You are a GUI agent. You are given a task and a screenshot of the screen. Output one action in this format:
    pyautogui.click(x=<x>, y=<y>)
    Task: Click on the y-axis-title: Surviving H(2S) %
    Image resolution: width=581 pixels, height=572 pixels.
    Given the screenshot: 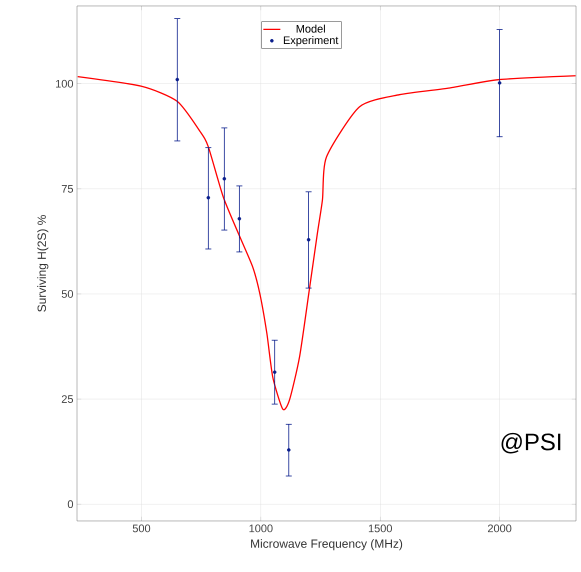 What is the action you would take?
    pyautogui.click(x=42, y=263)
    